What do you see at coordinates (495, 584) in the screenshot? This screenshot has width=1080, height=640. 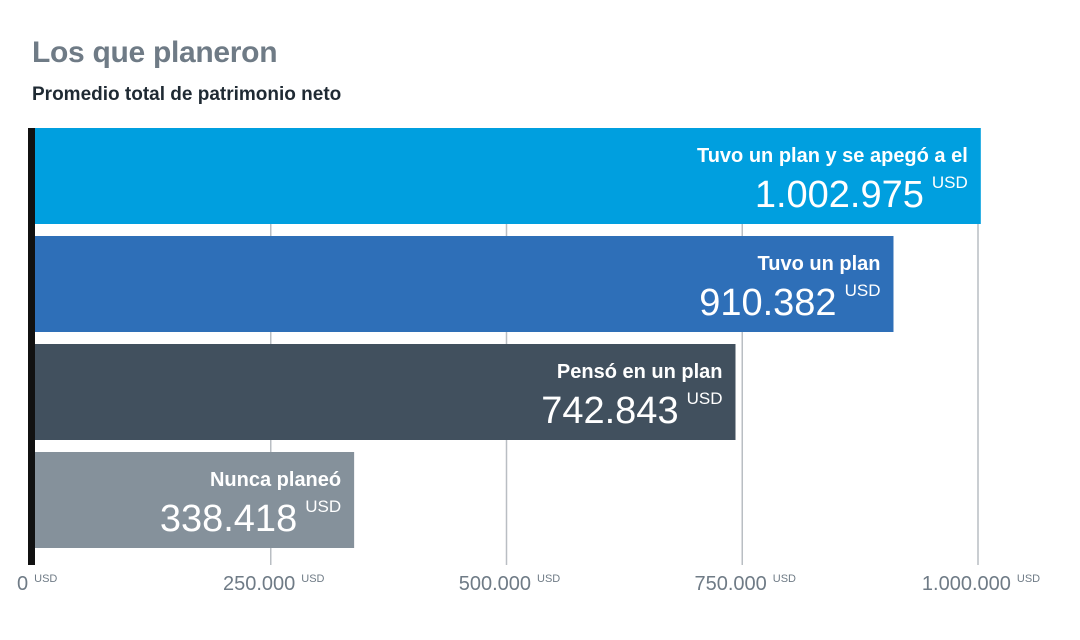 I see `x-tick-value: 500.000` at bounding box center [495, 584].